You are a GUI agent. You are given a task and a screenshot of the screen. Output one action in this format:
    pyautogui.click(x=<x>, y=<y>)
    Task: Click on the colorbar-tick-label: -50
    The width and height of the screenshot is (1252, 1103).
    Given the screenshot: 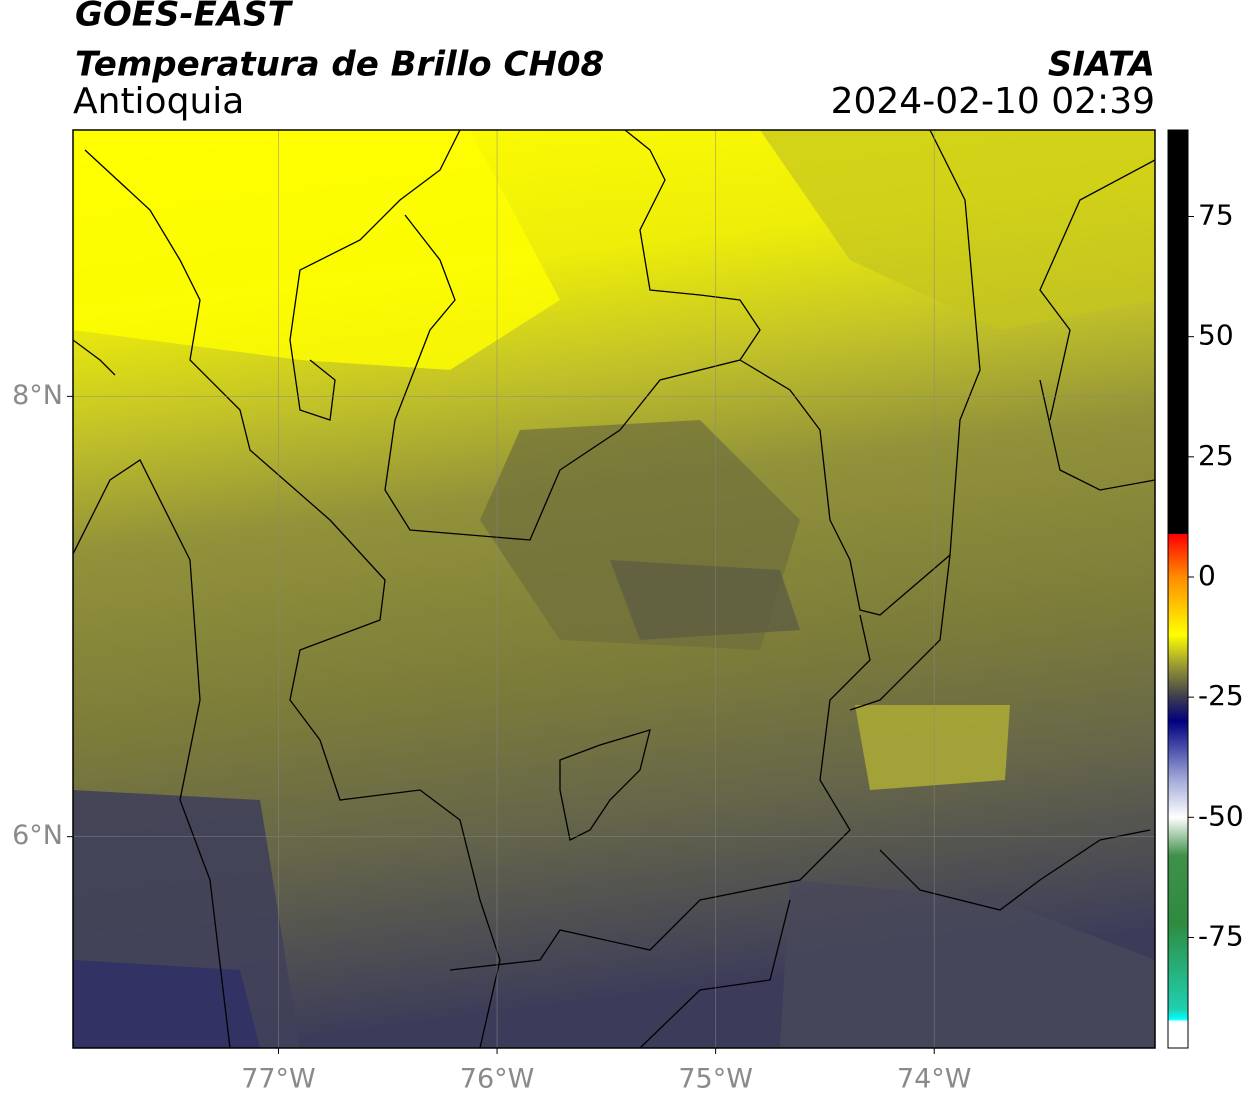 What is the action you would take?
    pyautogui.click(x=1221, y=815)
    